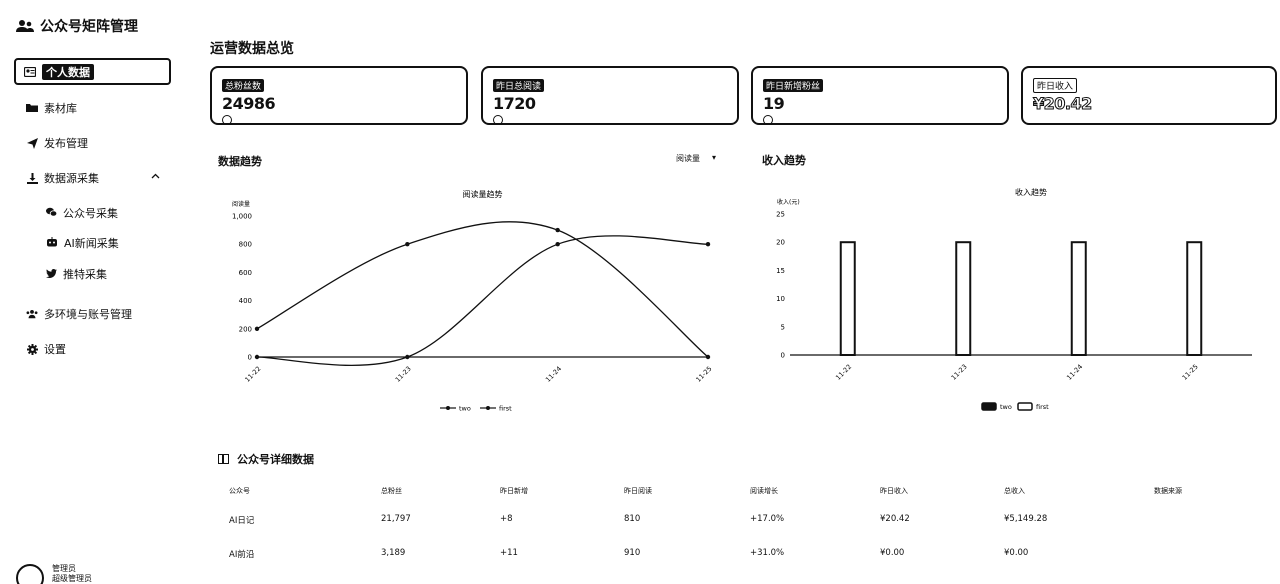 This screenshot has height=584, width=1280. What do you see at coordinates (880, 95) in the screenshot?
I see `stat-card-new-fans: 昨日新增粉丝 19` at bounding box center [880, 95].